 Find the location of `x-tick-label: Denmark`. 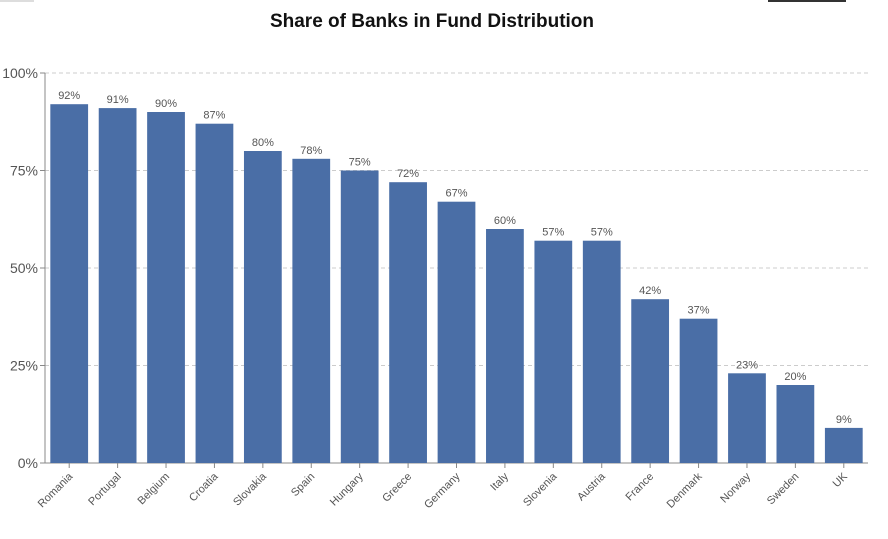

x-tick-label: Denmark is located at coordinates (685, 490).